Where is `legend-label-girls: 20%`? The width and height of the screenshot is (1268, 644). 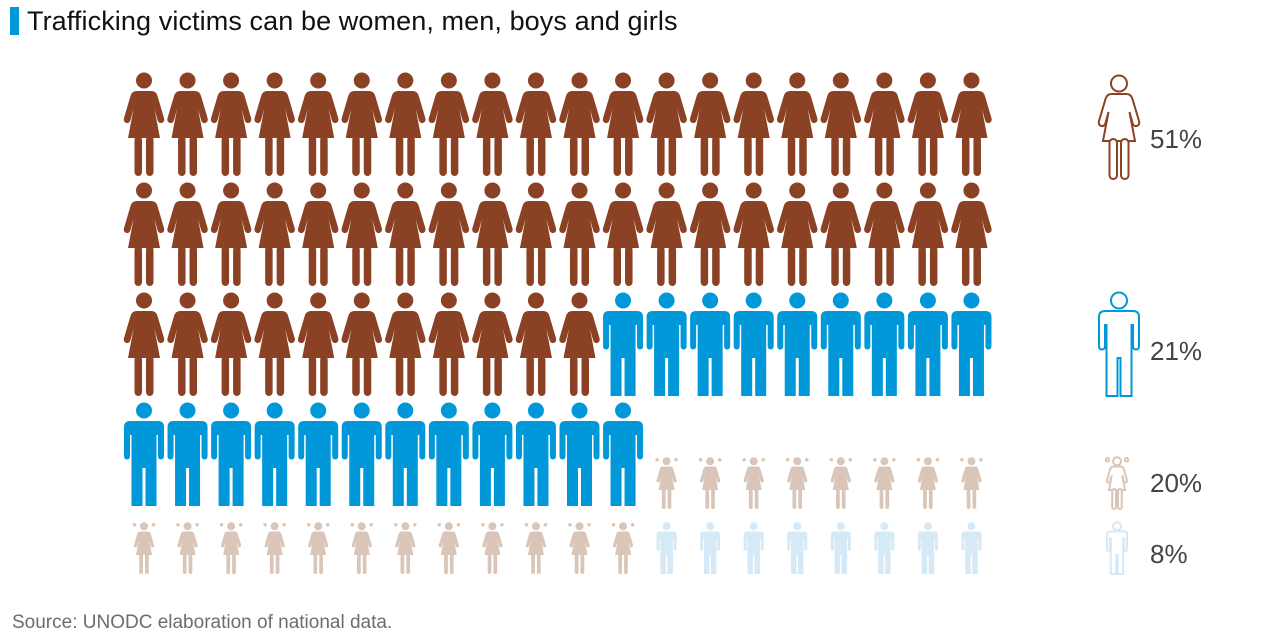
legend-label-girls: 20% is located at coordinates (1176, 483).